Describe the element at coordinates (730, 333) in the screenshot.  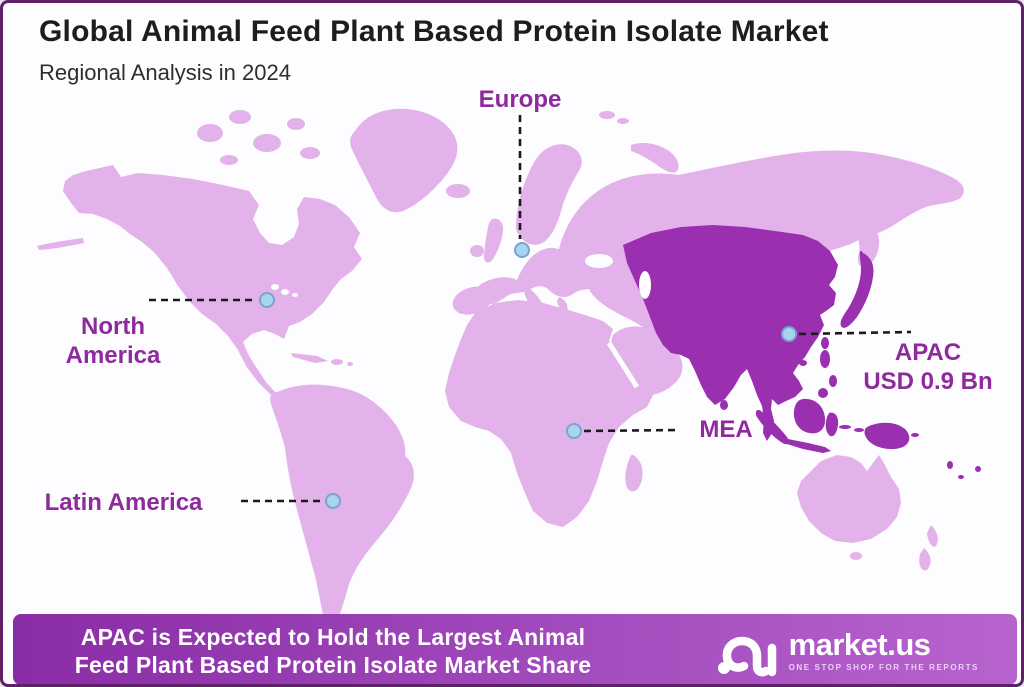
I see `apac-mainland` at that location.